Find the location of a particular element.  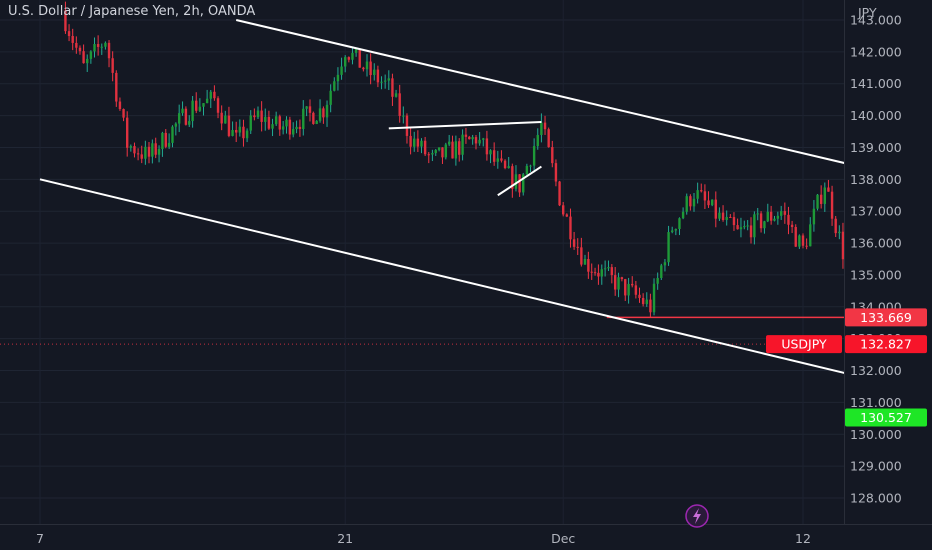

chart-title: U.S. Dollar / Japanese Yen, 2h, OANDA is located at coordinates (132, 11).